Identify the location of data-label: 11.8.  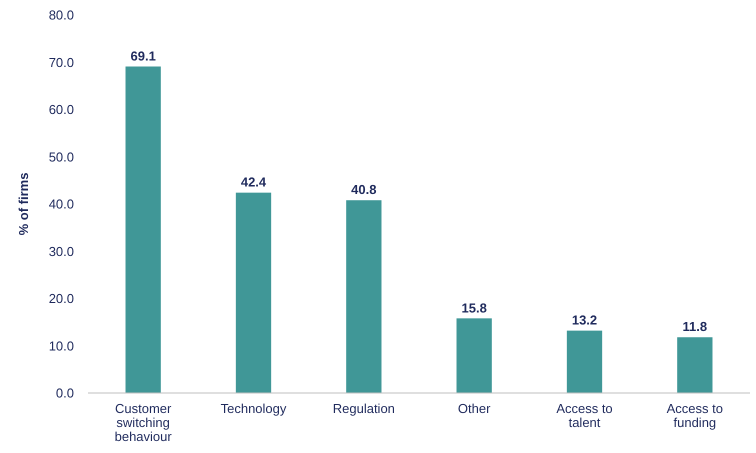
(695, 326).